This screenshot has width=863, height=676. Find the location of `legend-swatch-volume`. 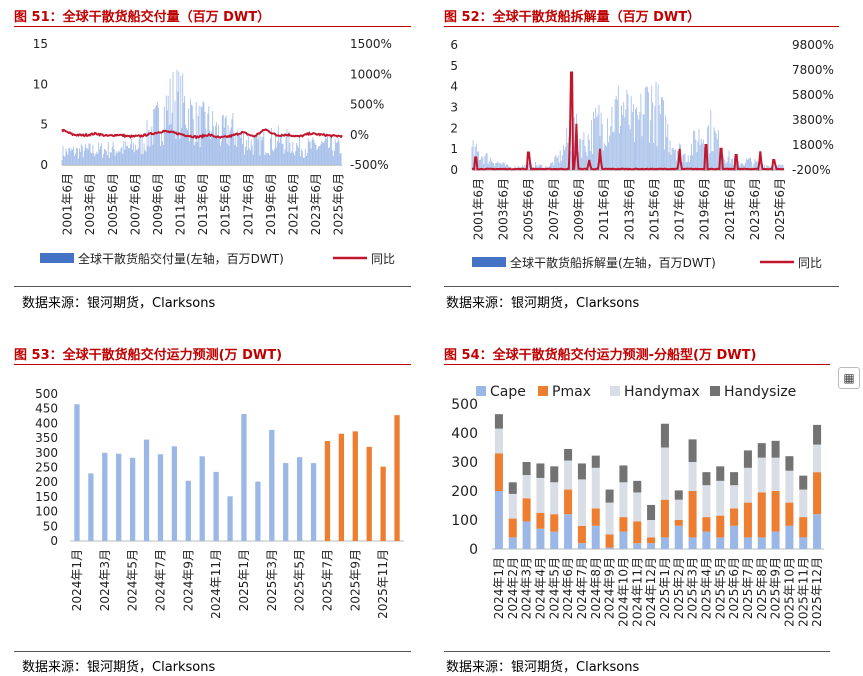

legend-swatch-volume is located at coordinates (57, 258).